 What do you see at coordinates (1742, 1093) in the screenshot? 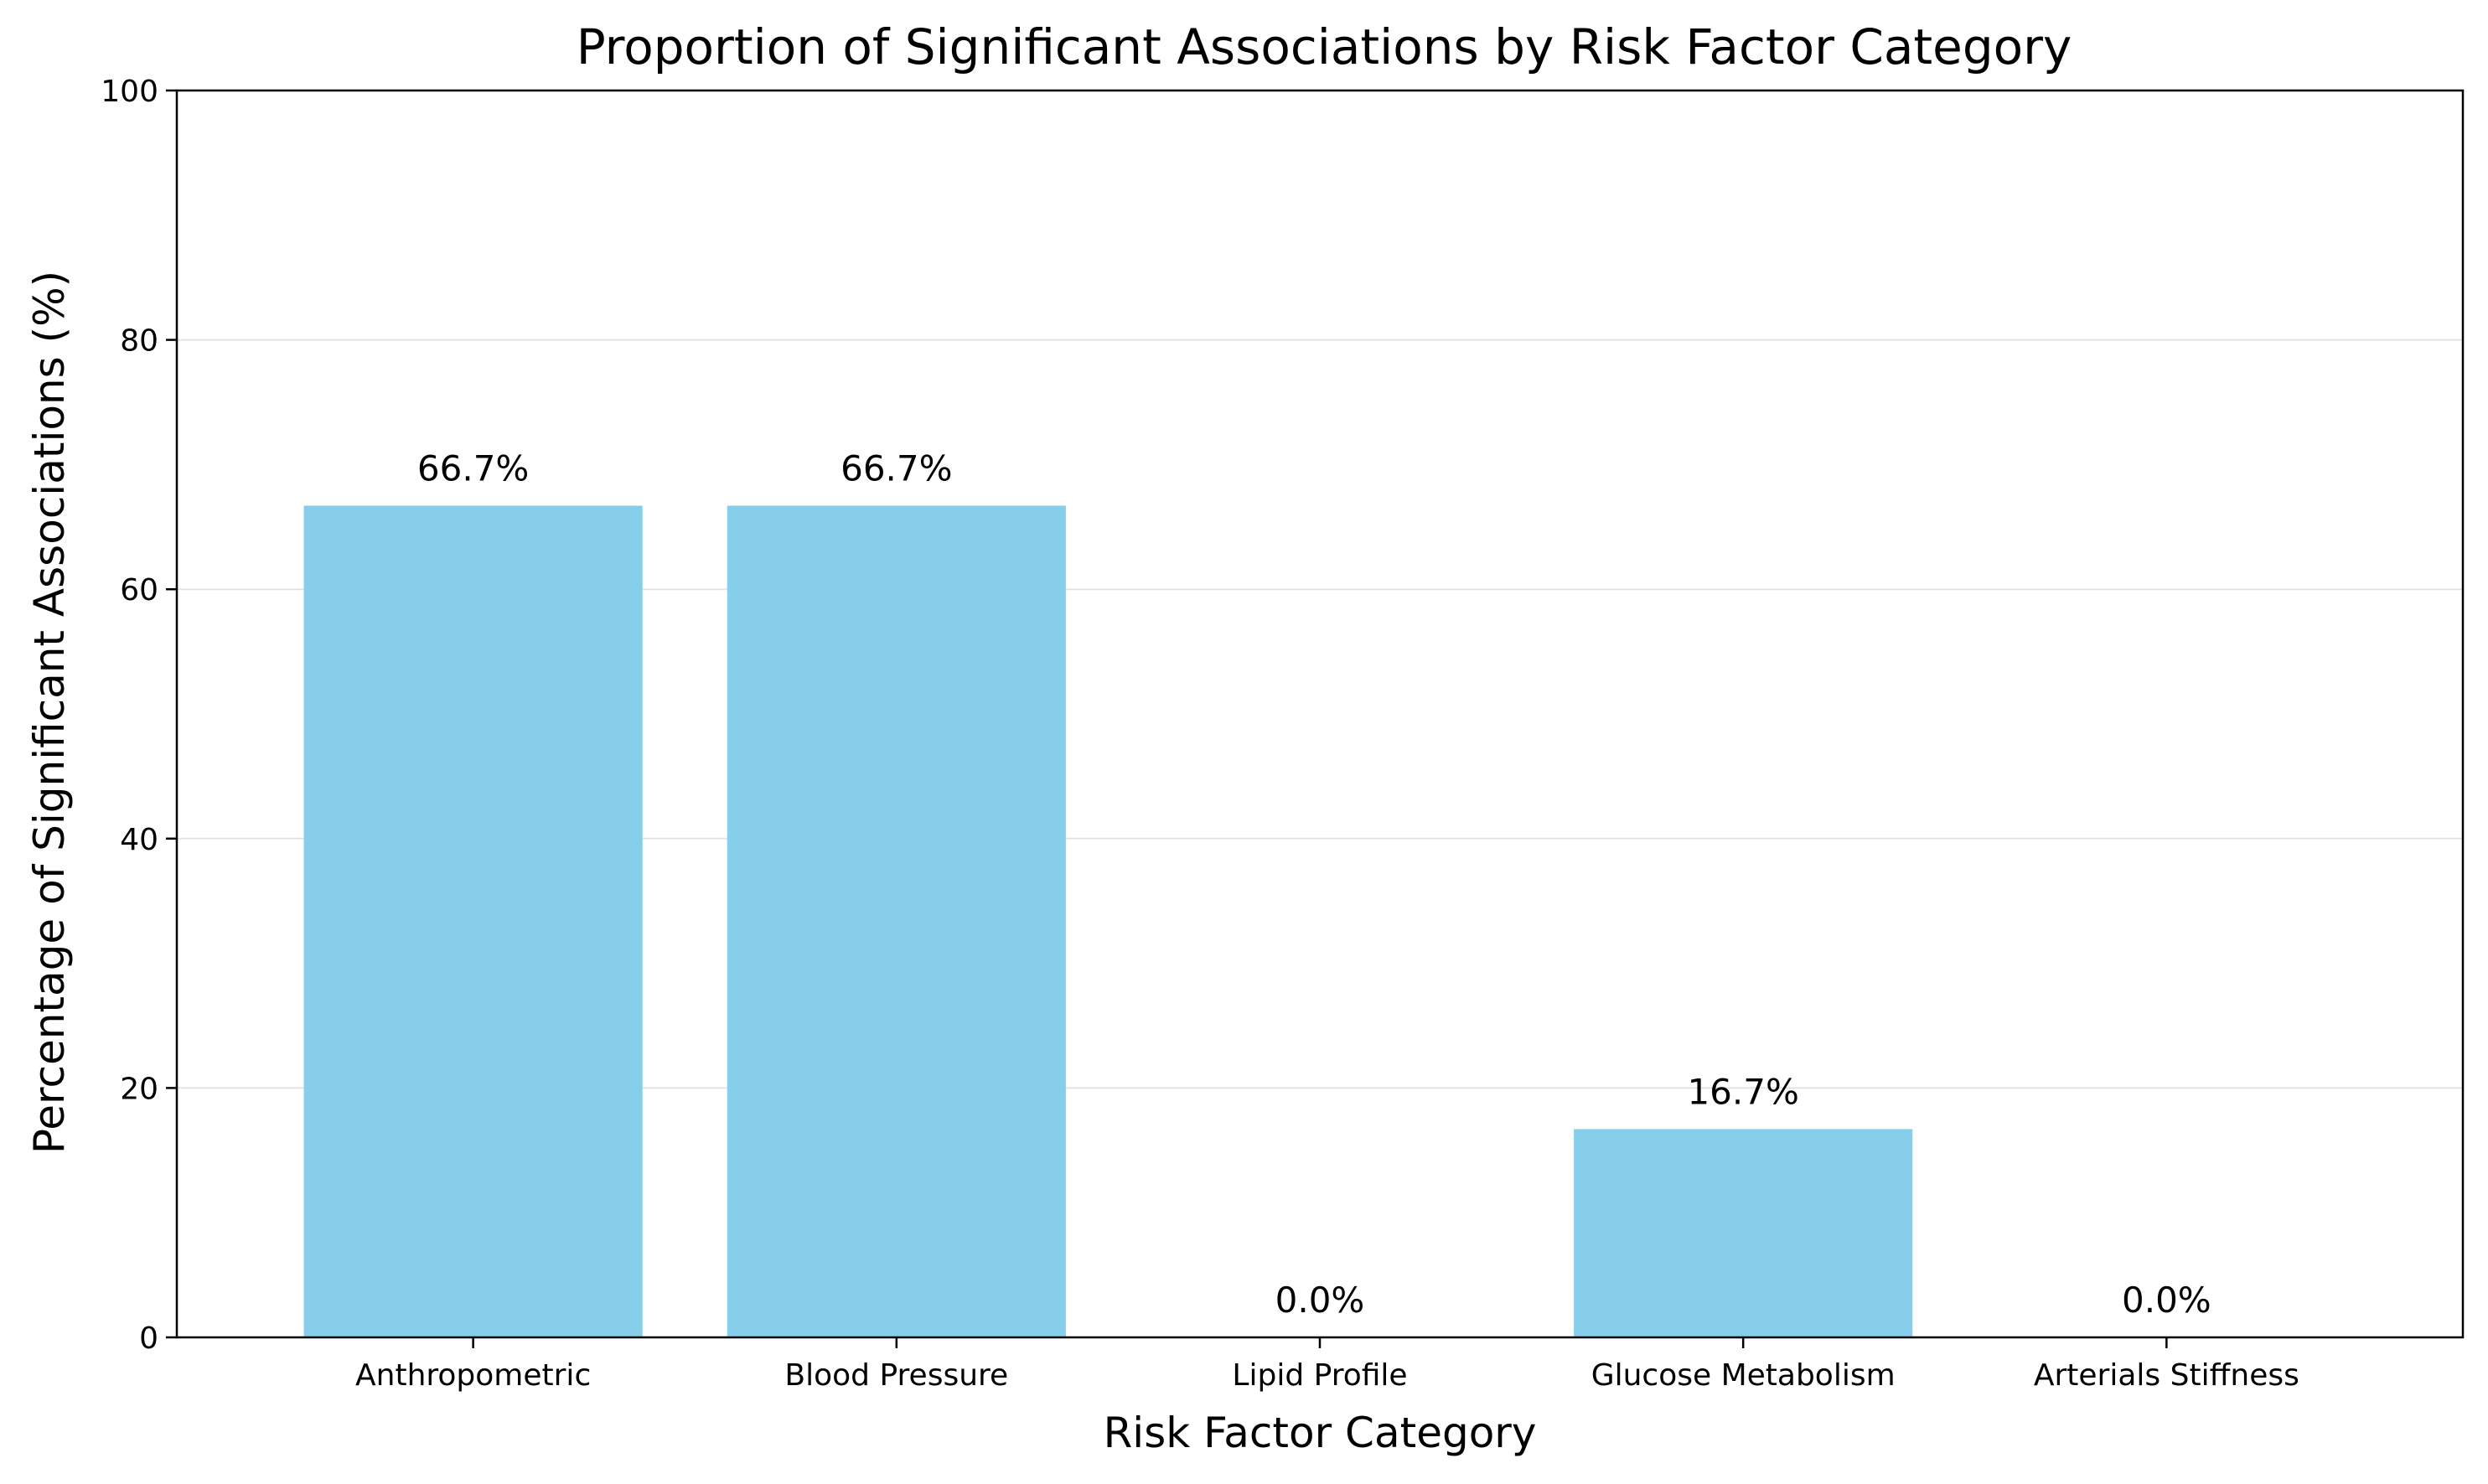
I see `bar-value-label: 16.7%` at bounding box center [1742, 1093].